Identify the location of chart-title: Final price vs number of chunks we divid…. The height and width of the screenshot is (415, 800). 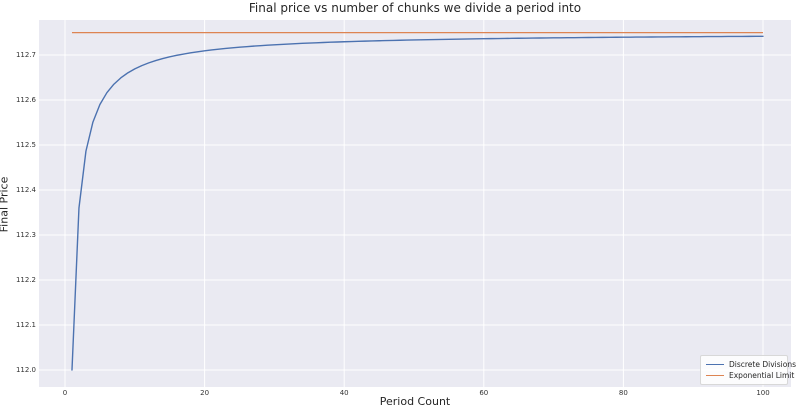
(415, 8).